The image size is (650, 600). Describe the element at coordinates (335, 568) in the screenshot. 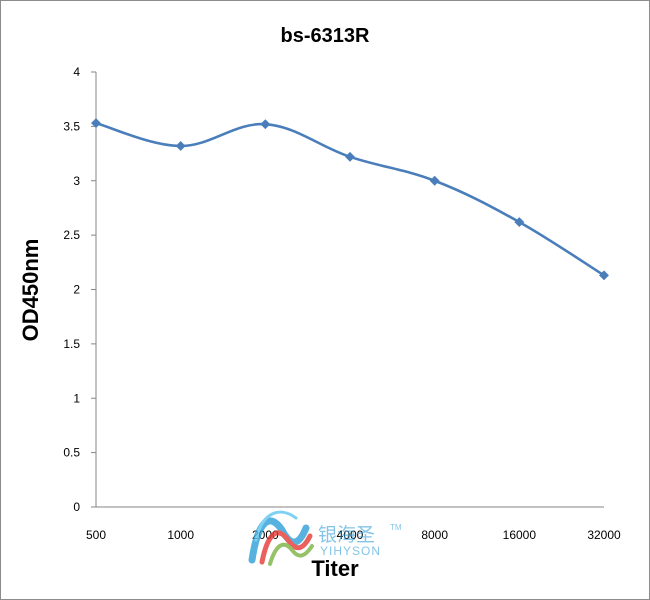

I see `x-axis-label: Titer` at that location.